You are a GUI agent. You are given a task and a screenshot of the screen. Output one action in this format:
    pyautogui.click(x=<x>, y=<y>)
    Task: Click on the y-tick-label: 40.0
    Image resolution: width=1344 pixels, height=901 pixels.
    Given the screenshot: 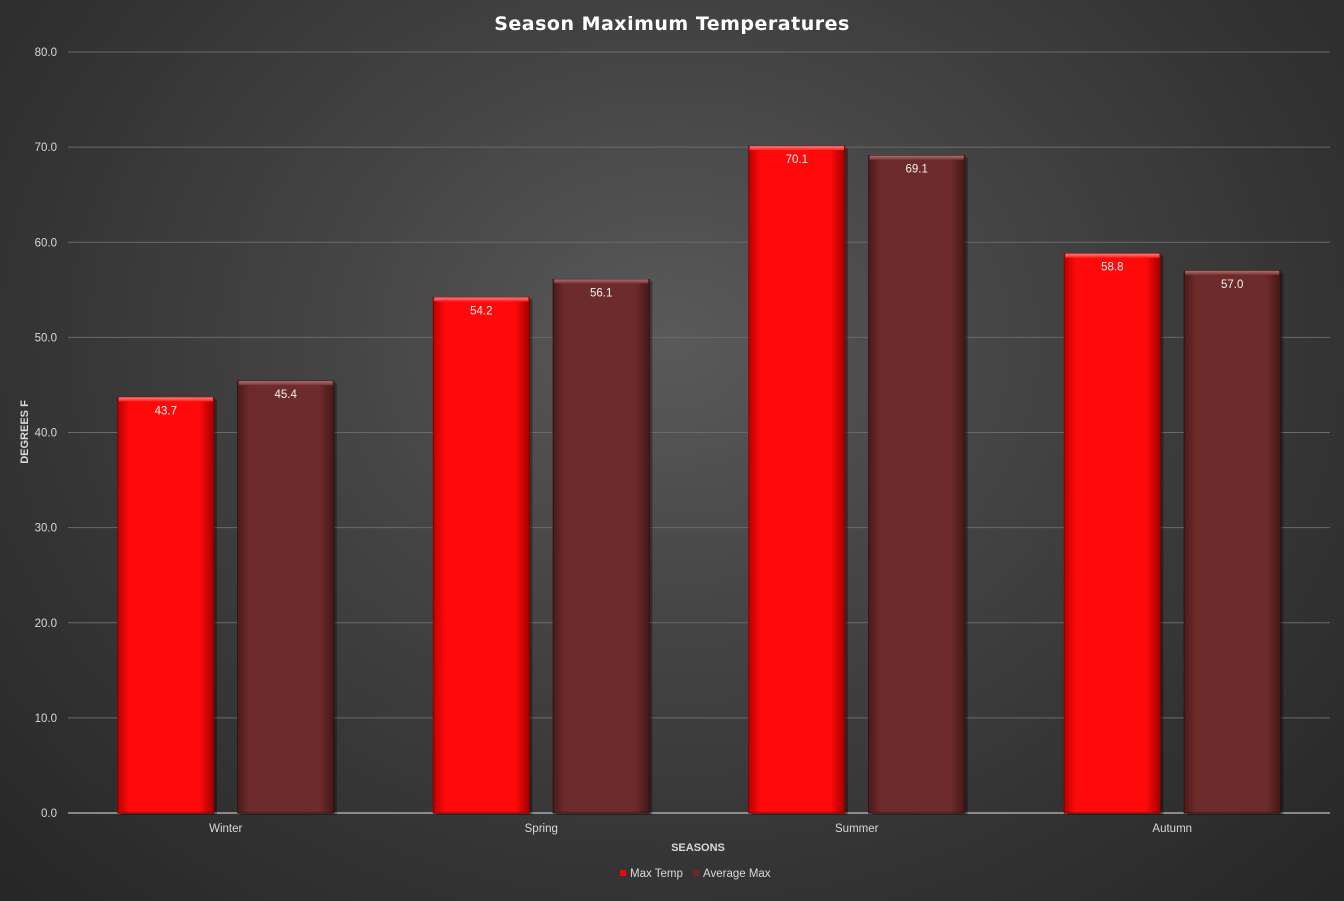 What is the action you would take?
    pyautogui.click(x=46, y=434)
    